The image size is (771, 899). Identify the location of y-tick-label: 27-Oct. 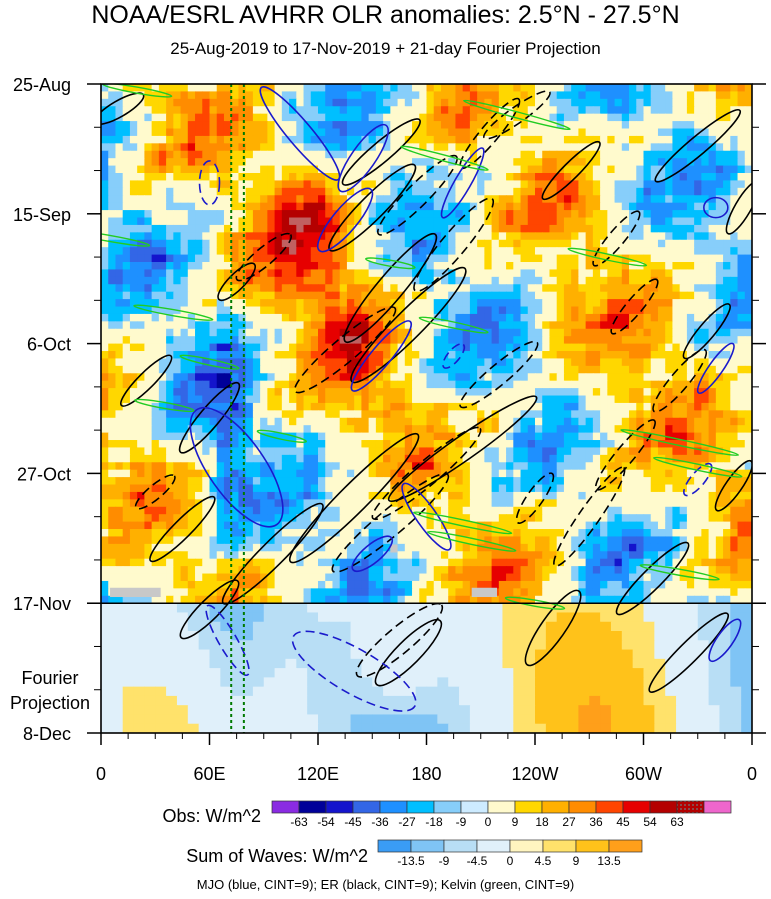
(44, 474).